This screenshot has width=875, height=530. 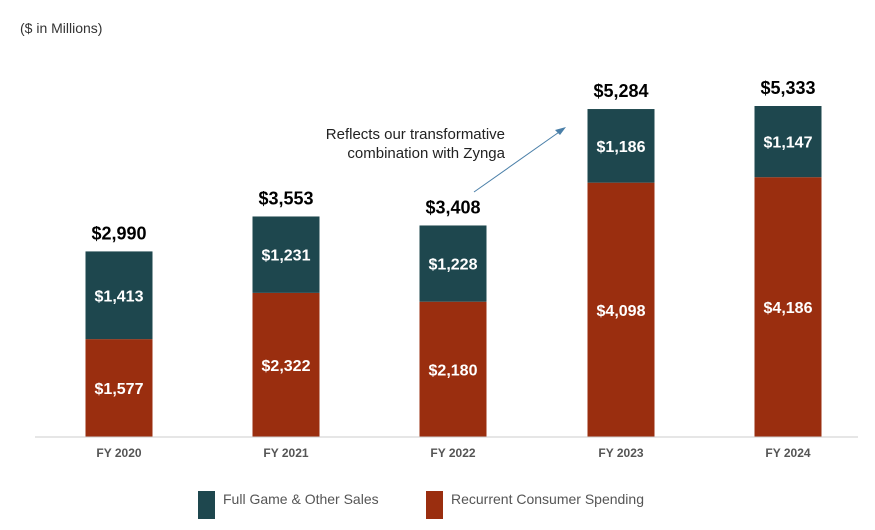 I want to click on legend-swatch-recurrent-consumer-spending, so click(x=434, y=505).